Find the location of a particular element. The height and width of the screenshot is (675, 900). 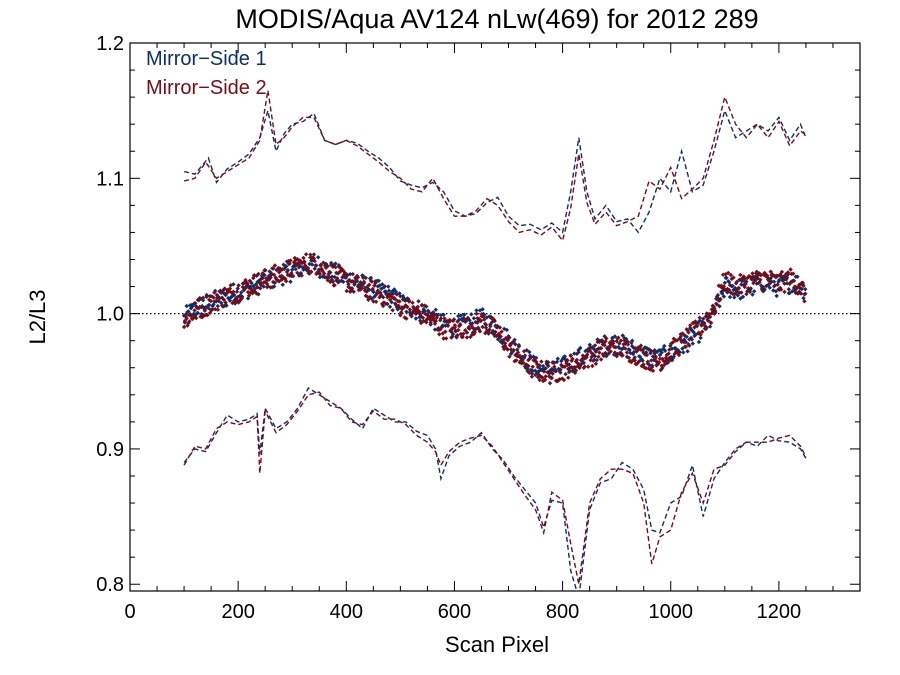

x-tick-label: 0 is located at coordinates (129, 612).